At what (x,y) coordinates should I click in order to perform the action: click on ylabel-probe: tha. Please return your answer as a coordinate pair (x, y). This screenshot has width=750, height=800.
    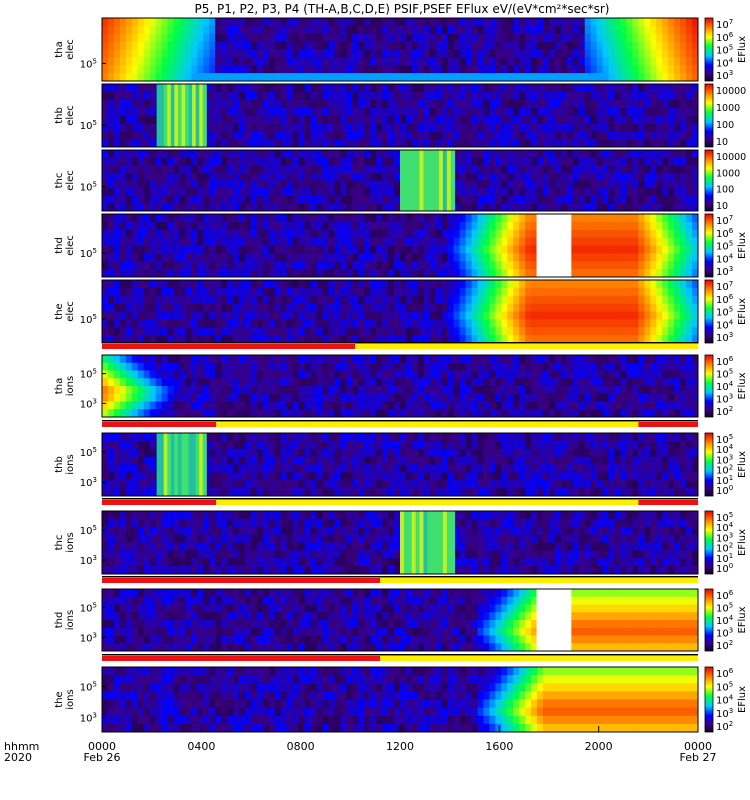
    Looking at the image, I should click on (59, 386).